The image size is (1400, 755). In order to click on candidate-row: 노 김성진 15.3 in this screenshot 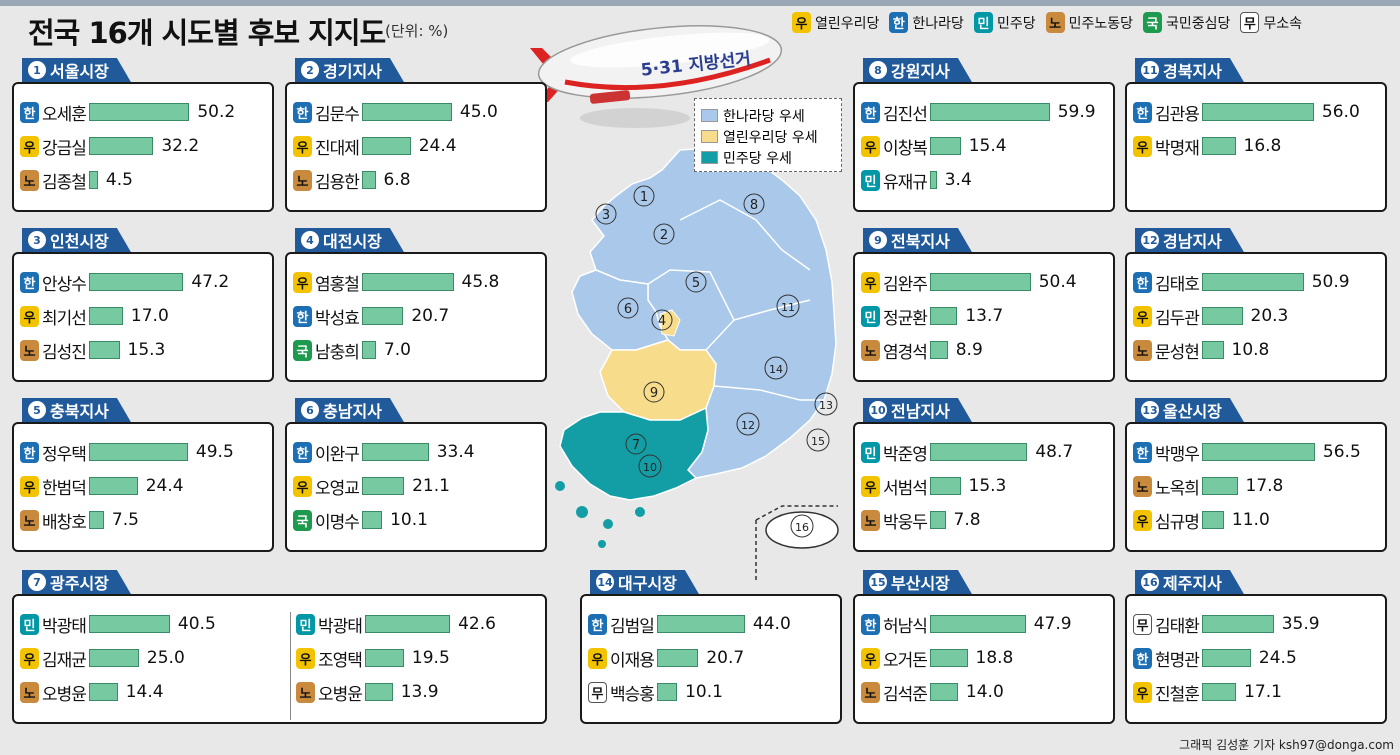, I will do `click(92, 350)`.